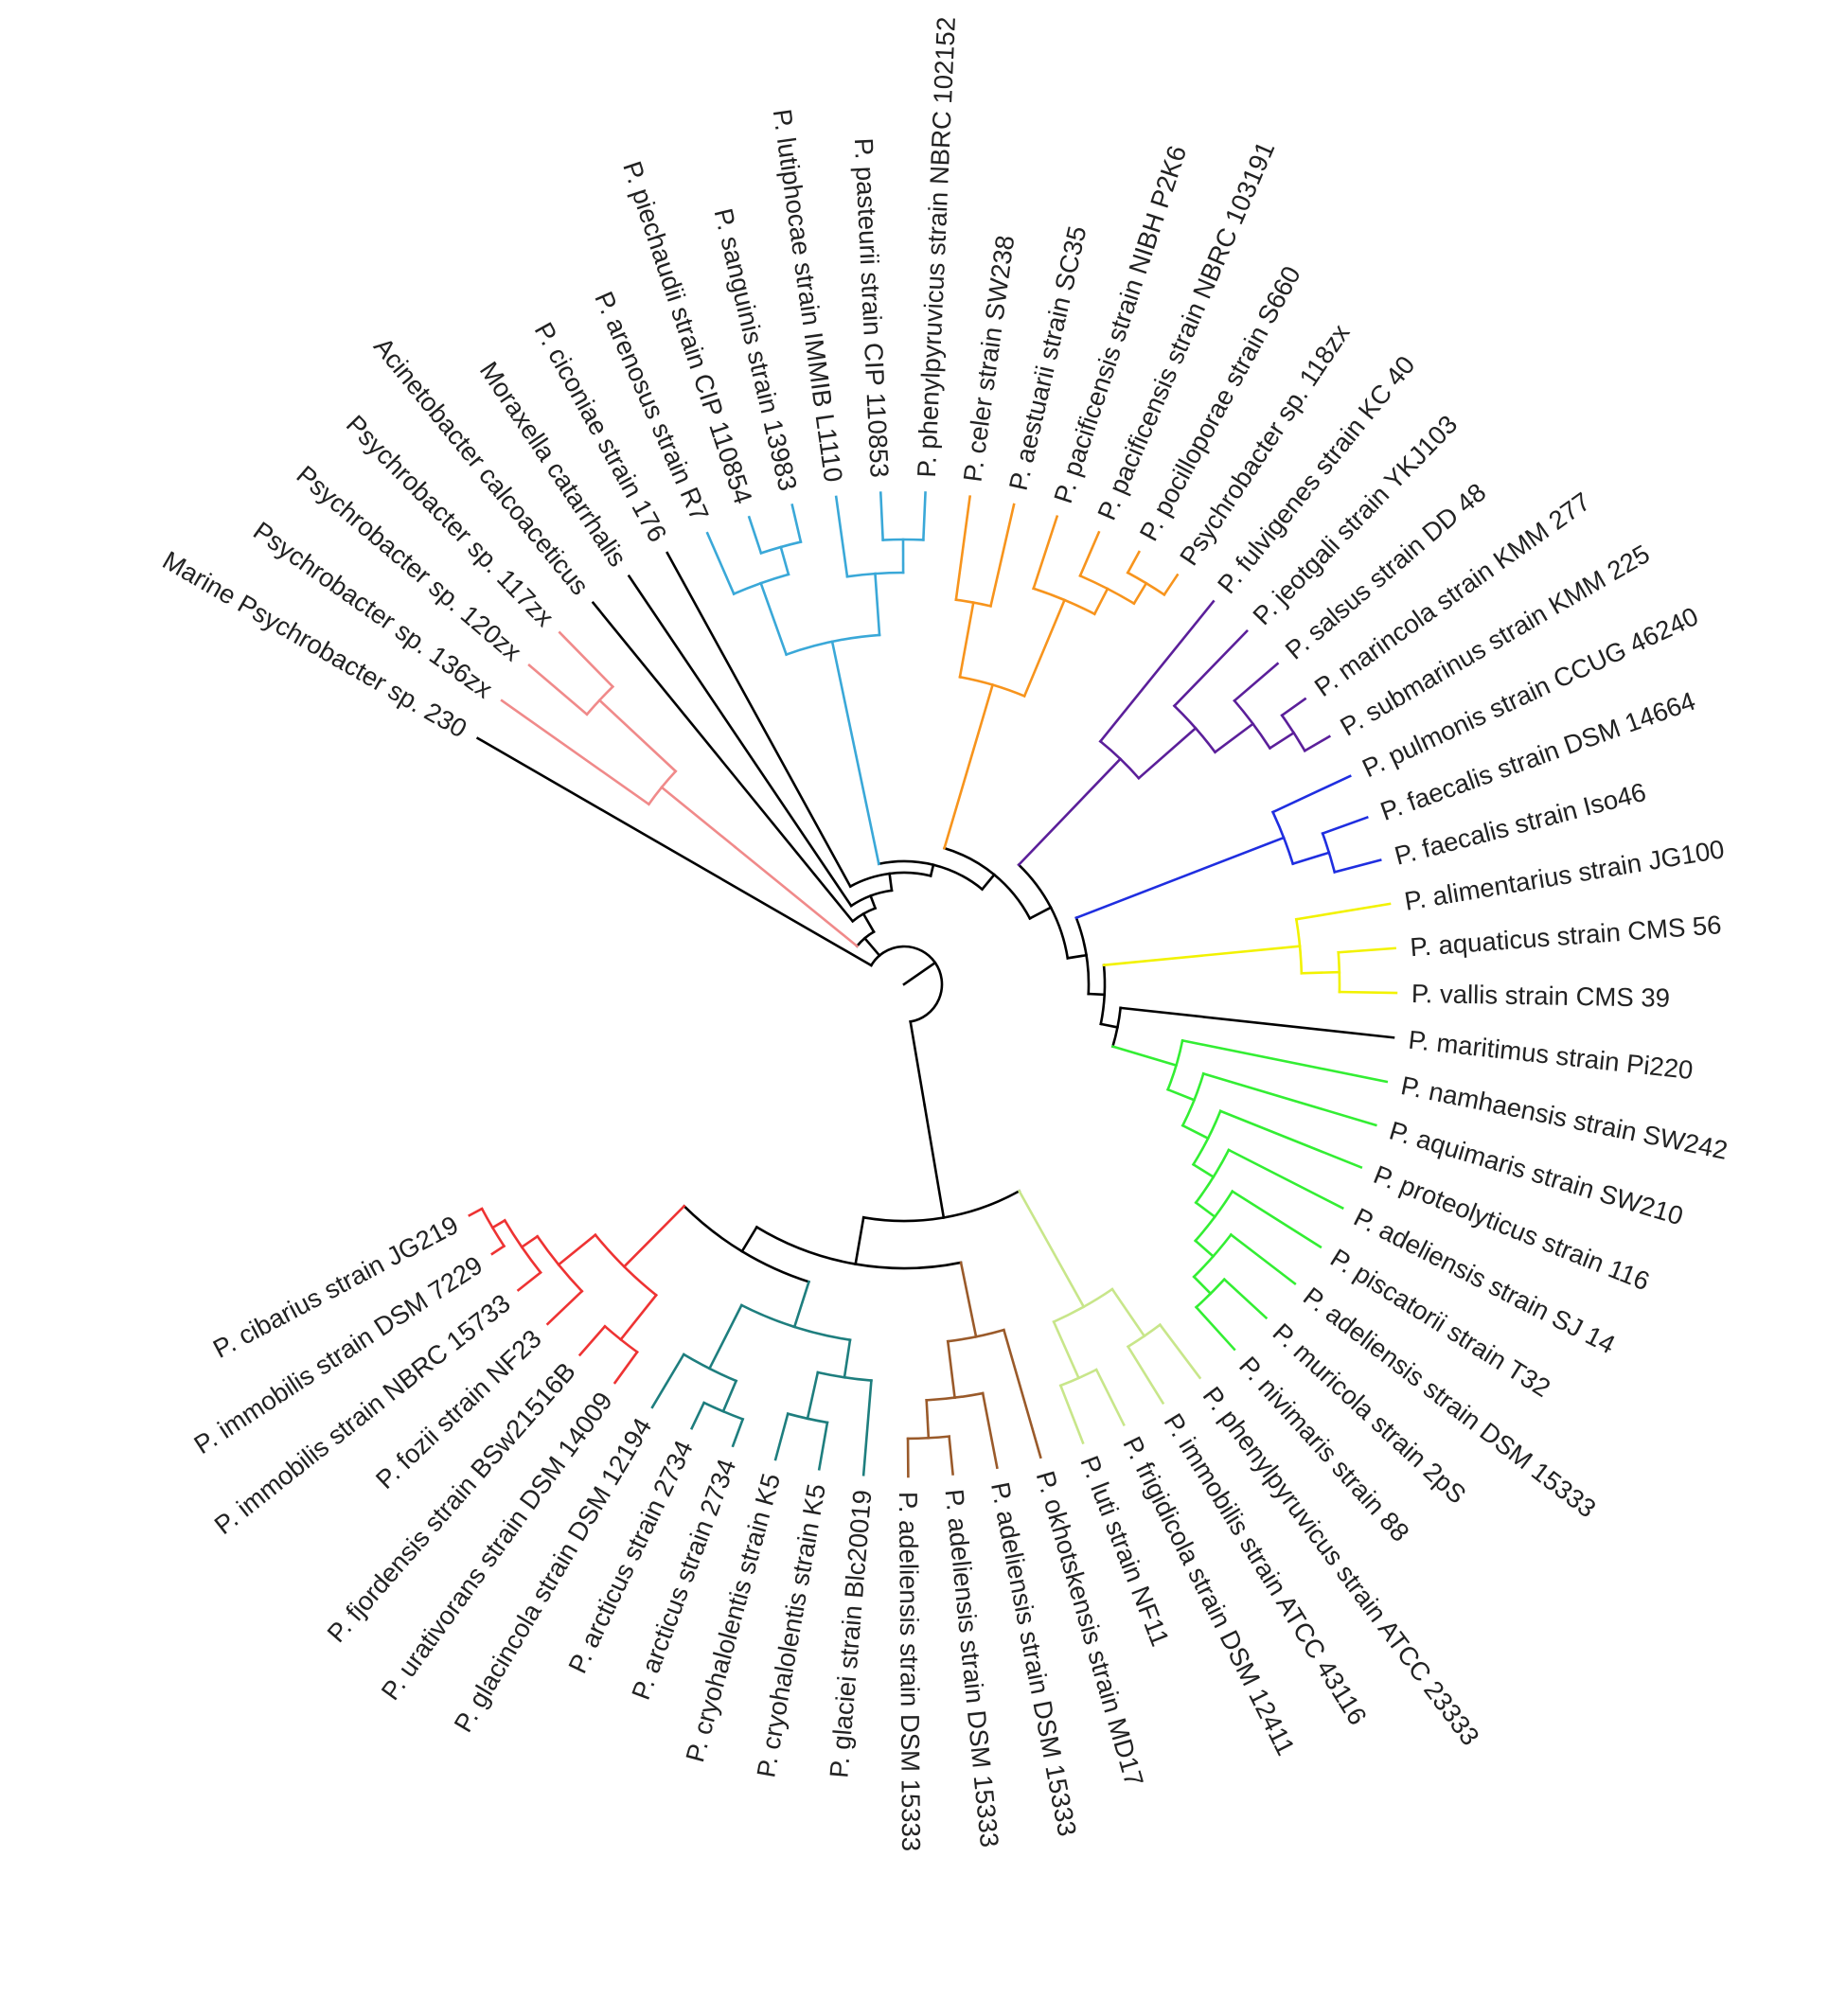 This screenshot has width=1846, height=2016. Describe the element at coordinates (972, 1668) in the screenshot. I see `tip-label-45: P. adeliensis strain DSM 15333` at that location.